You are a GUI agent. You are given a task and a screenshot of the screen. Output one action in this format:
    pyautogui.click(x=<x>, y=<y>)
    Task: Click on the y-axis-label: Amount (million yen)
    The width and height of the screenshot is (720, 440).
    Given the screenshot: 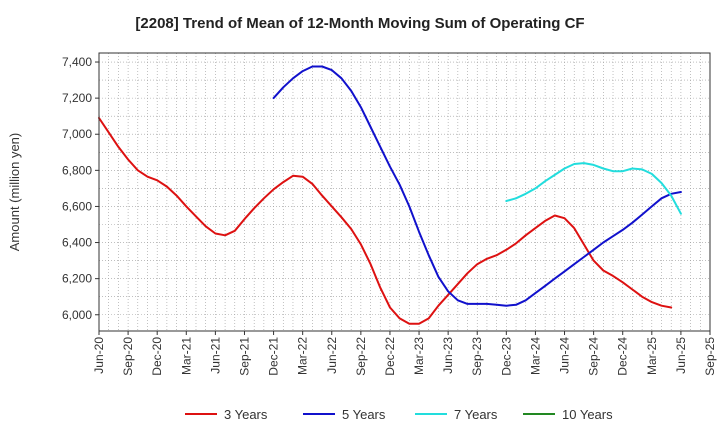 What is the action you would take?
    pyautogui.click(x=14, y=192)
    